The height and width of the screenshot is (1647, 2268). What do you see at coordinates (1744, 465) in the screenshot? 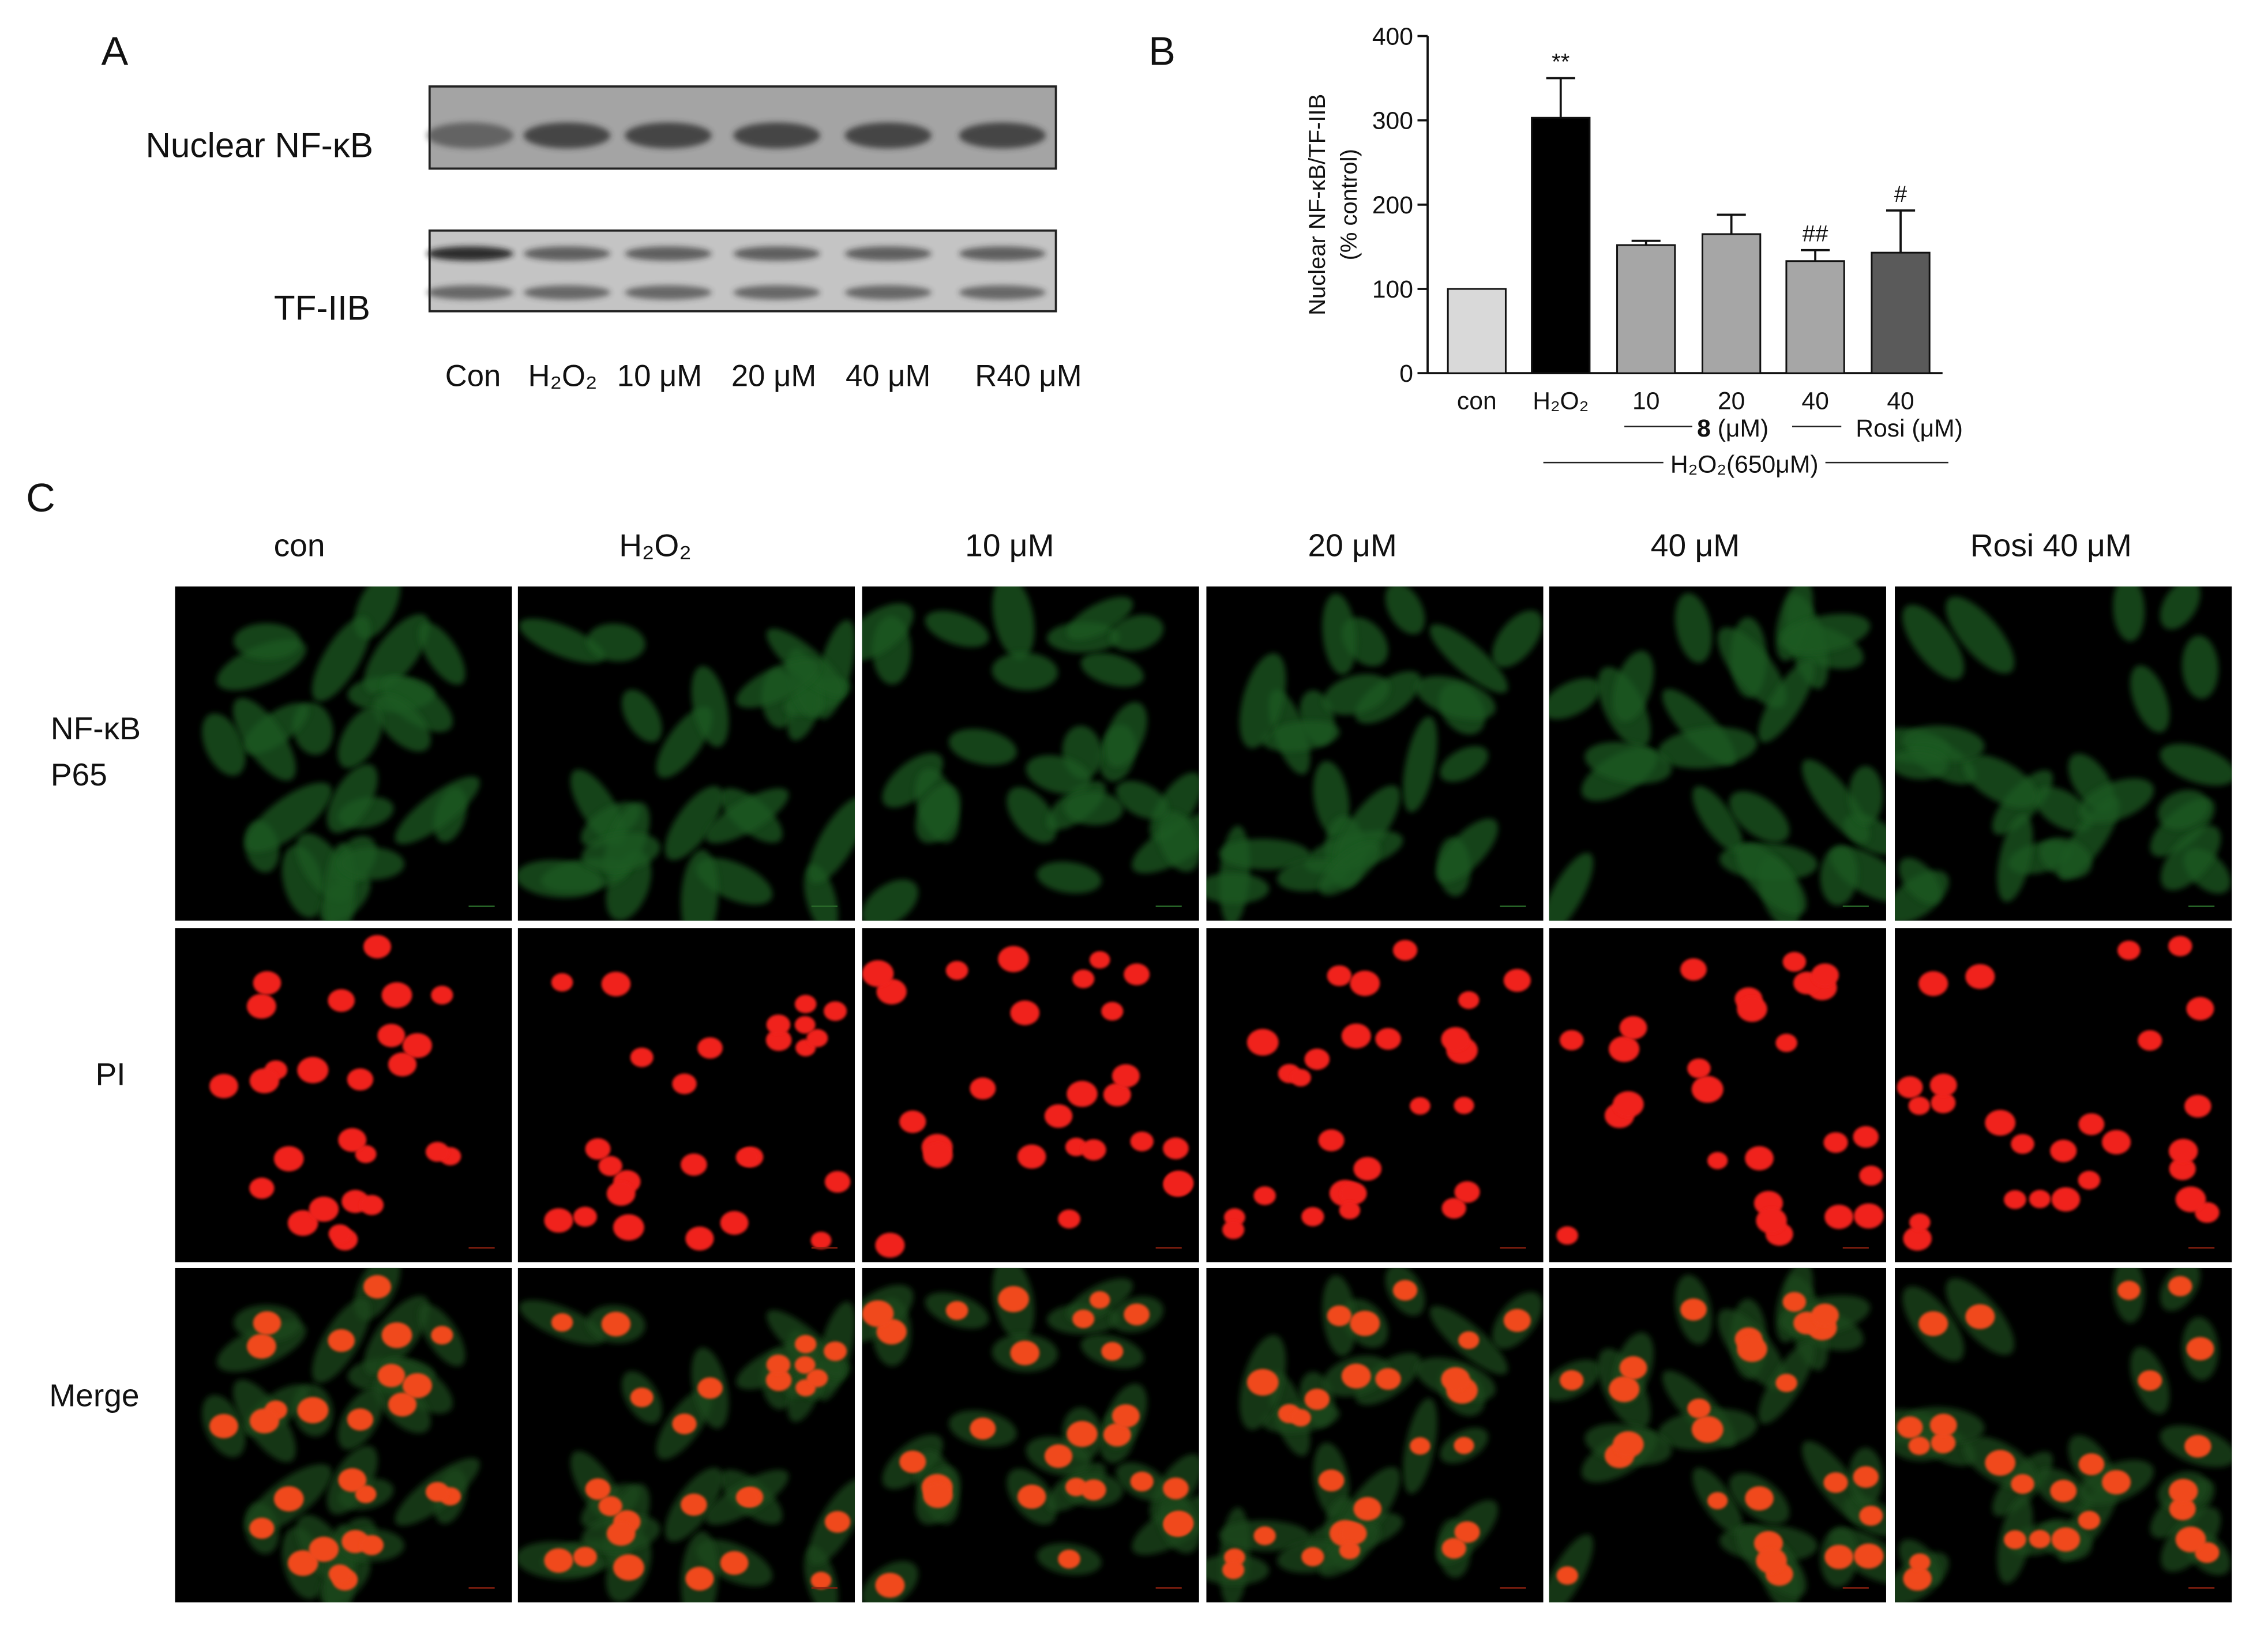
I see `treatment-label: H₂O₂(650μM)` at bounding box center [1744, 465].